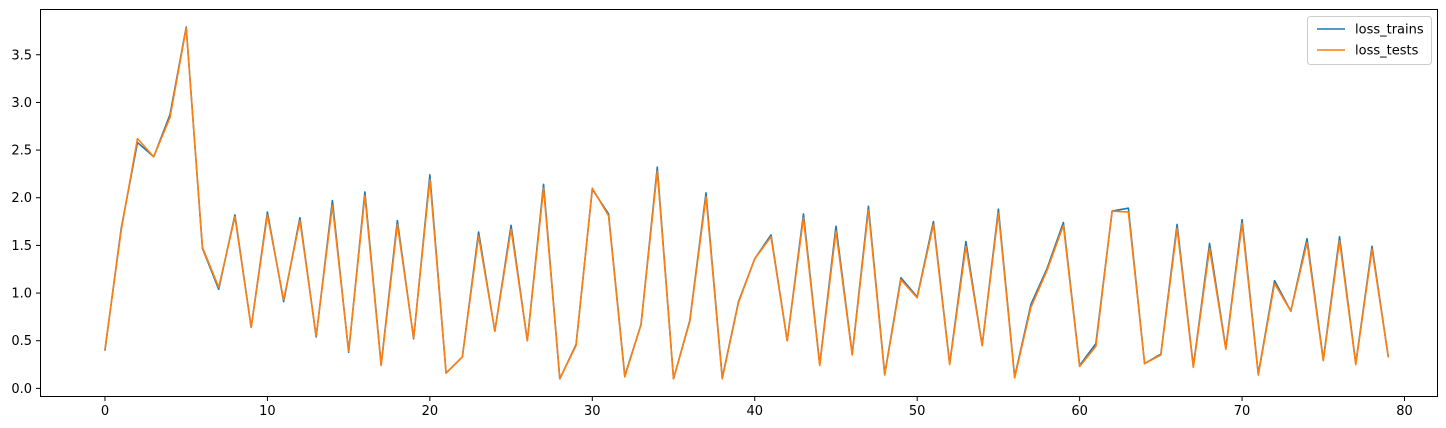  What do you see at coordinates (1079, 411) in the screenshot?
I see `x-tick-label: 60` at bounding box center [1079, 411].